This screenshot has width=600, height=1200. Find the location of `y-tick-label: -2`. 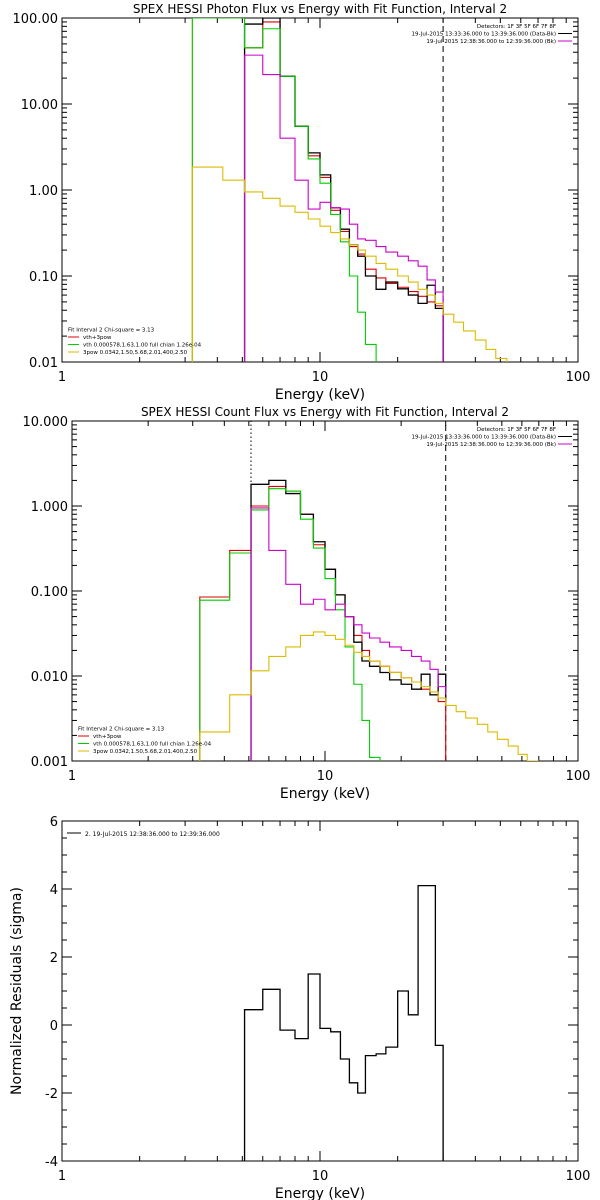

y-tick-label: -2 is located at coordinates (51, 1094).